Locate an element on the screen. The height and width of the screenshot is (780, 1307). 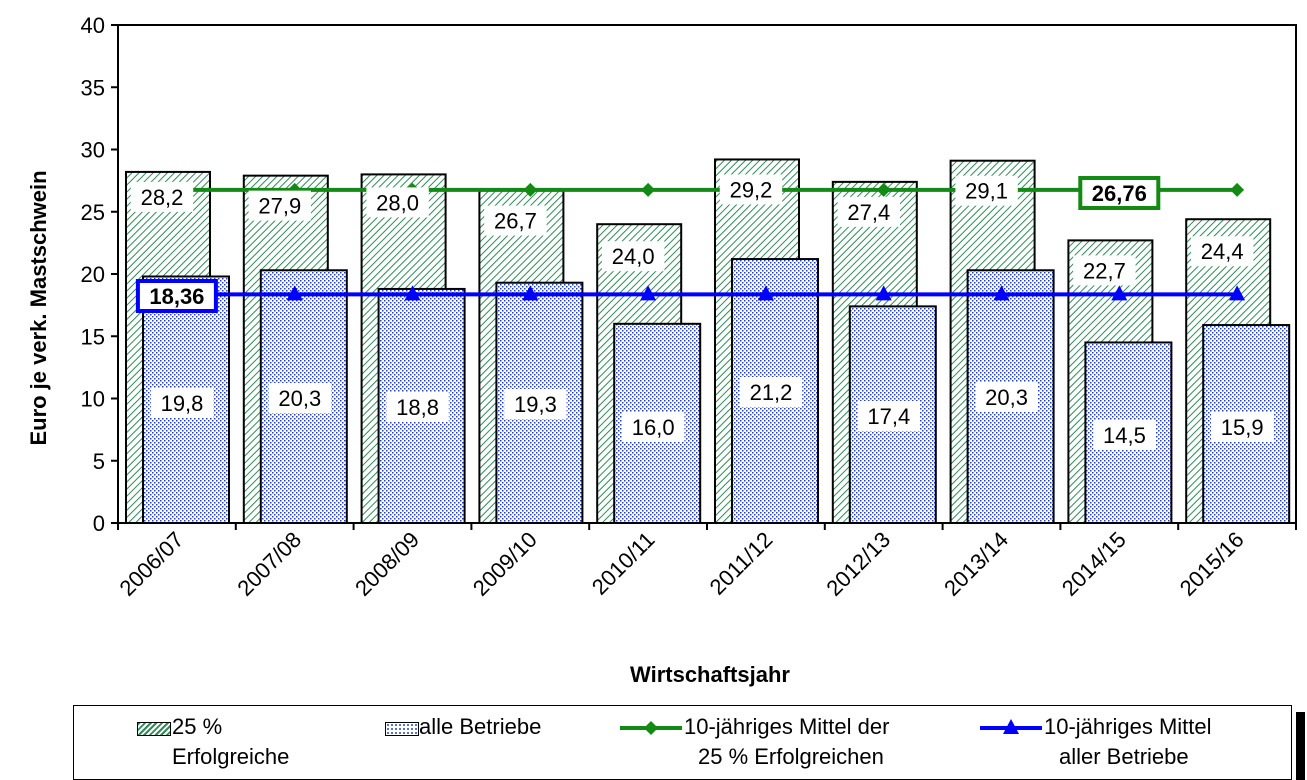
data-label-erfolgreiche: 27,4 is located at coordinates (868, 212).